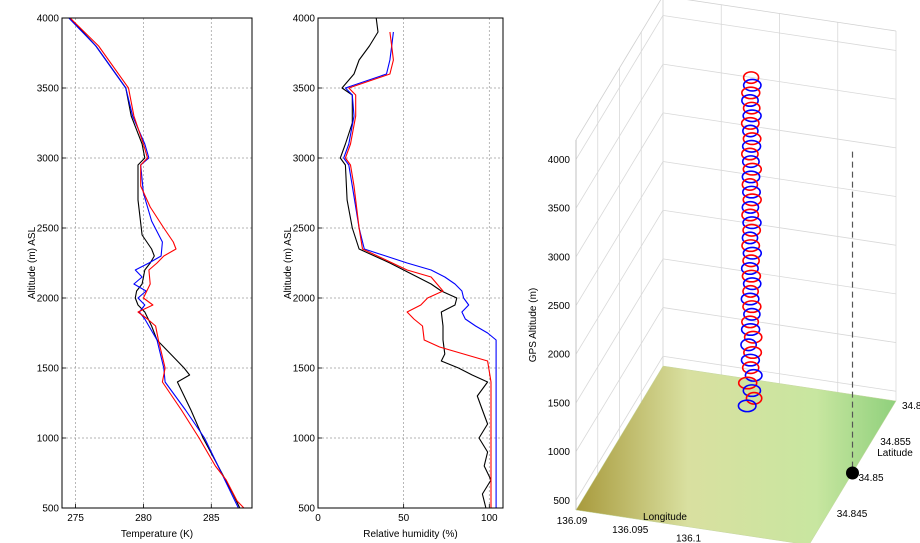  I want to click on z-tick-label: 3500, so click(559, 209).